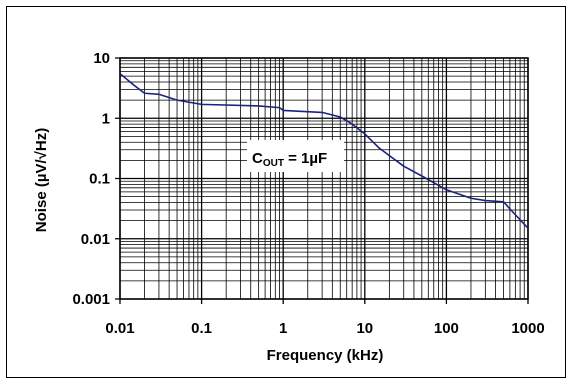  What do you see at coordinates (119, 328) in the screenshot?
I see `x-tick-label: 0.01` at bounding box center [119, 328].